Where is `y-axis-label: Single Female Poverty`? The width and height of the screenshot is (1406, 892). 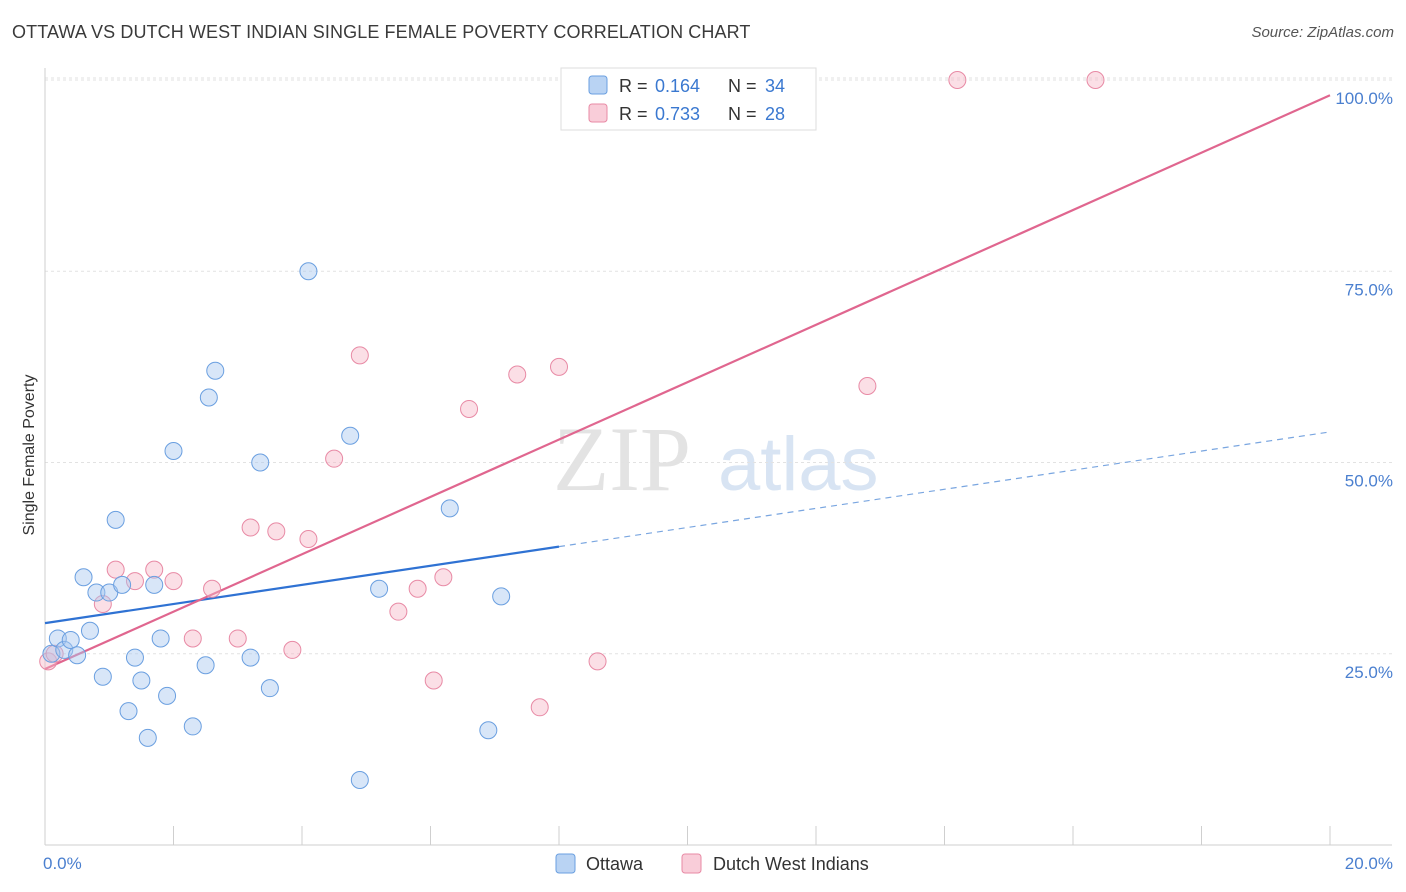 y-axis-label: Single Female Poverty is located at coordinates (29, 455).